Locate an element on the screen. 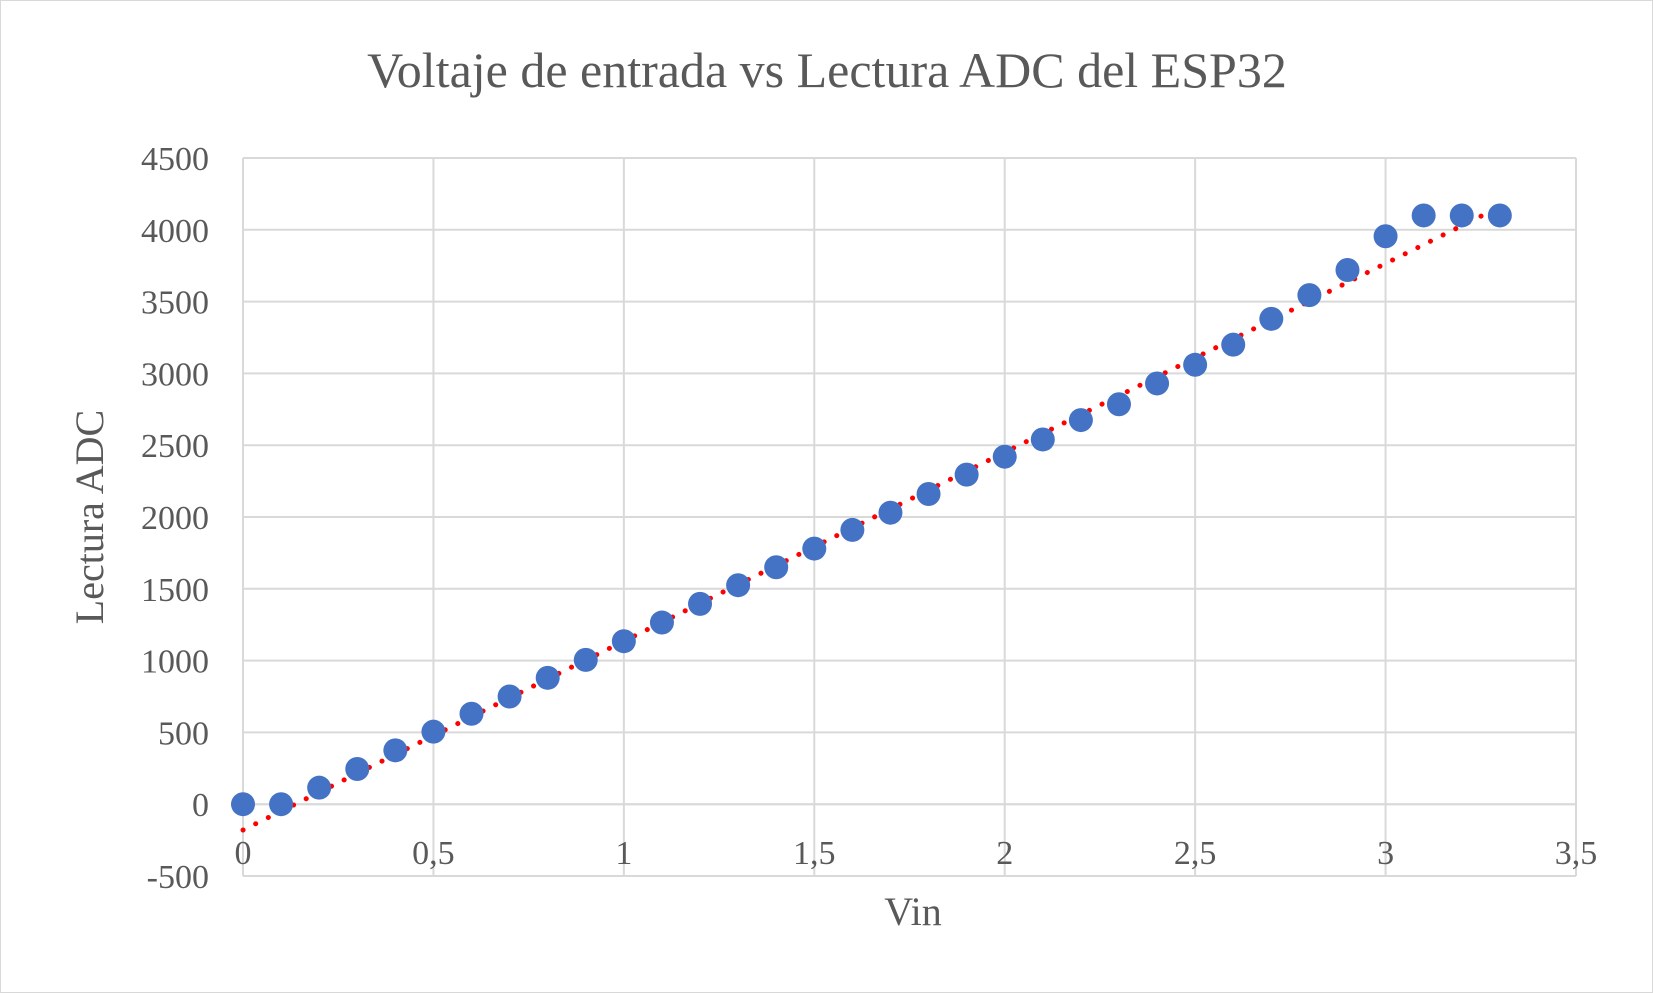 The image size is (1653, 994). y-tick-label: 1500 is located at coordinates (175, 590).